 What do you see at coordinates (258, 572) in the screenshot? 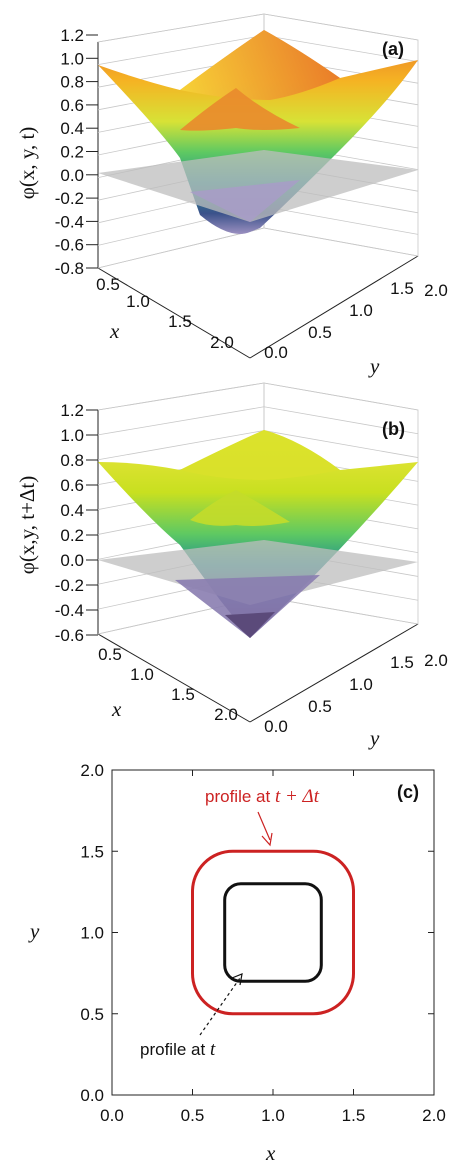
I see `zero-plane-b` at bounding box center [258, 572].